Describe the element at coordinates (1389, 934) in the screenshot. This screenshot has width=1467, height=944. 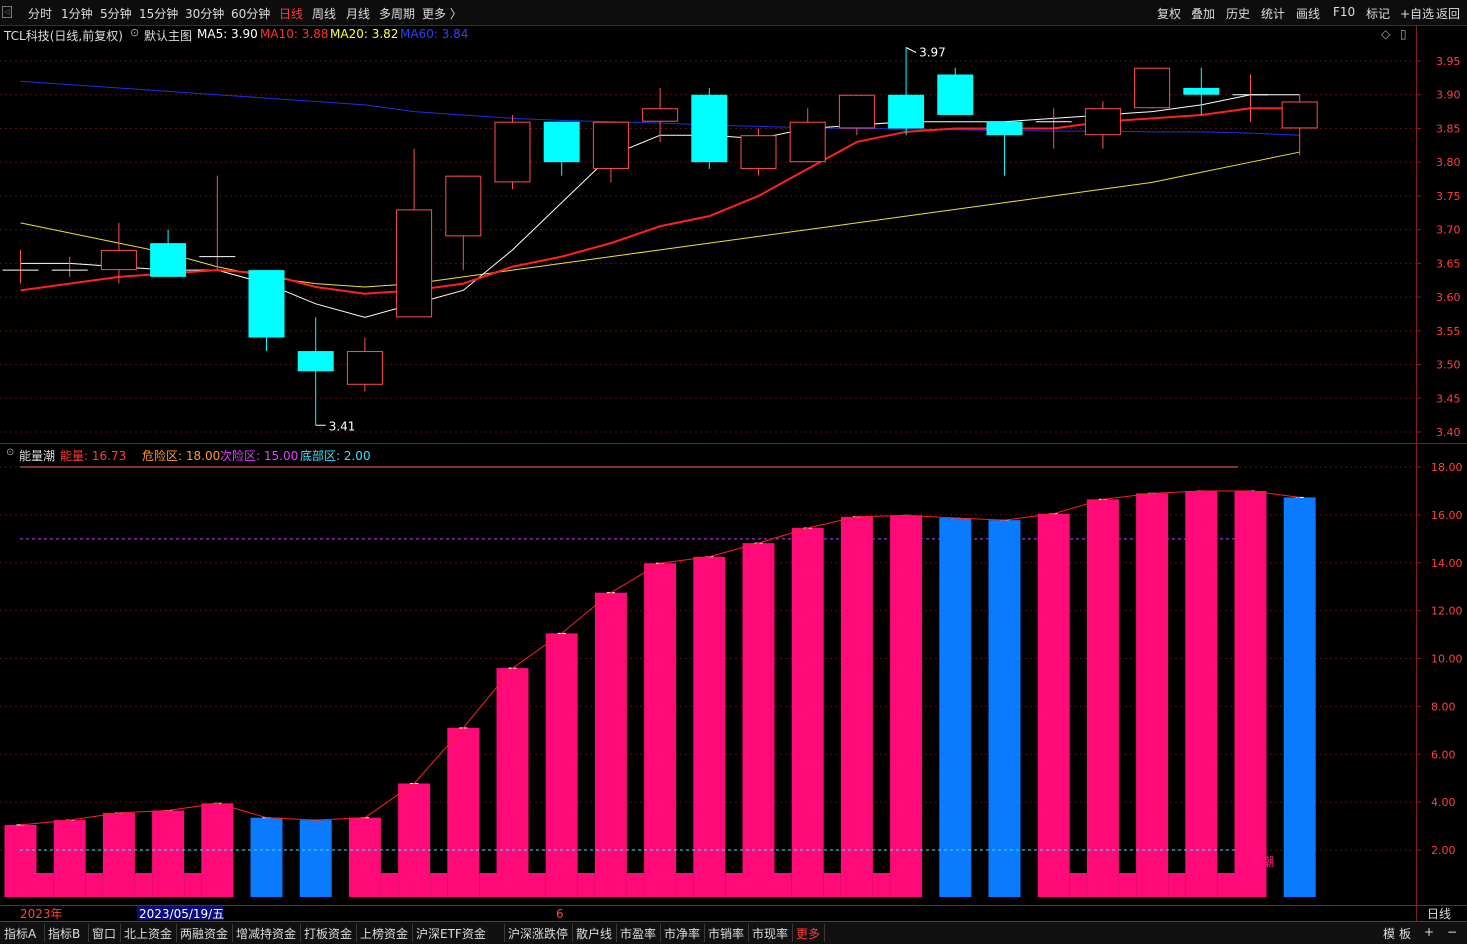
I see `panel-control-0: 模` at that location.